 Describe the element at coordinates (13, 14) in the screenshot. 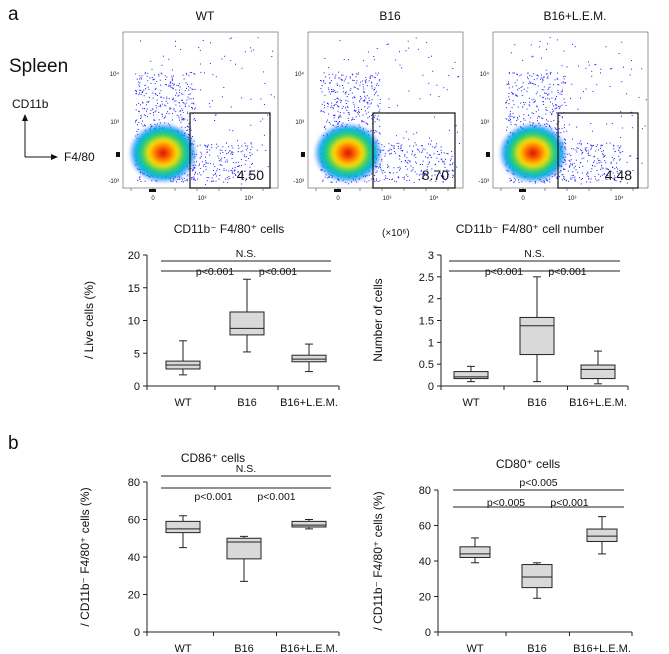

I see `panel-a-label: a` at that location.